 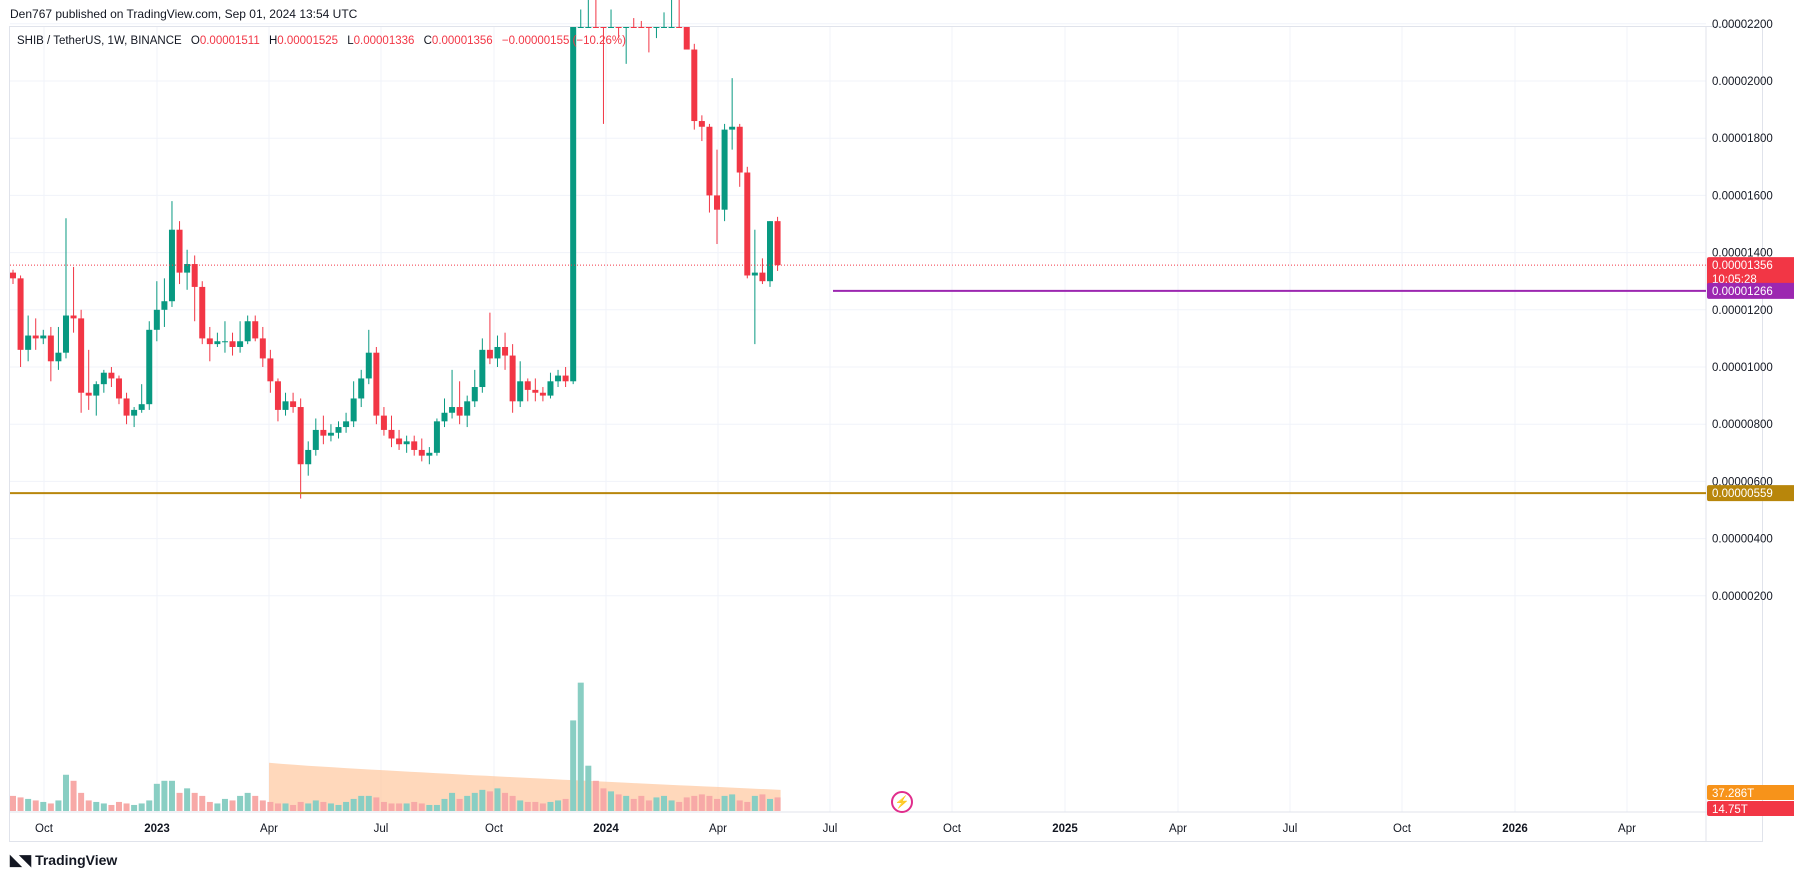 I want to click on symbol-label: SHIB / TetherUS, 1W, BINANCE, so click(x=99, y=41).